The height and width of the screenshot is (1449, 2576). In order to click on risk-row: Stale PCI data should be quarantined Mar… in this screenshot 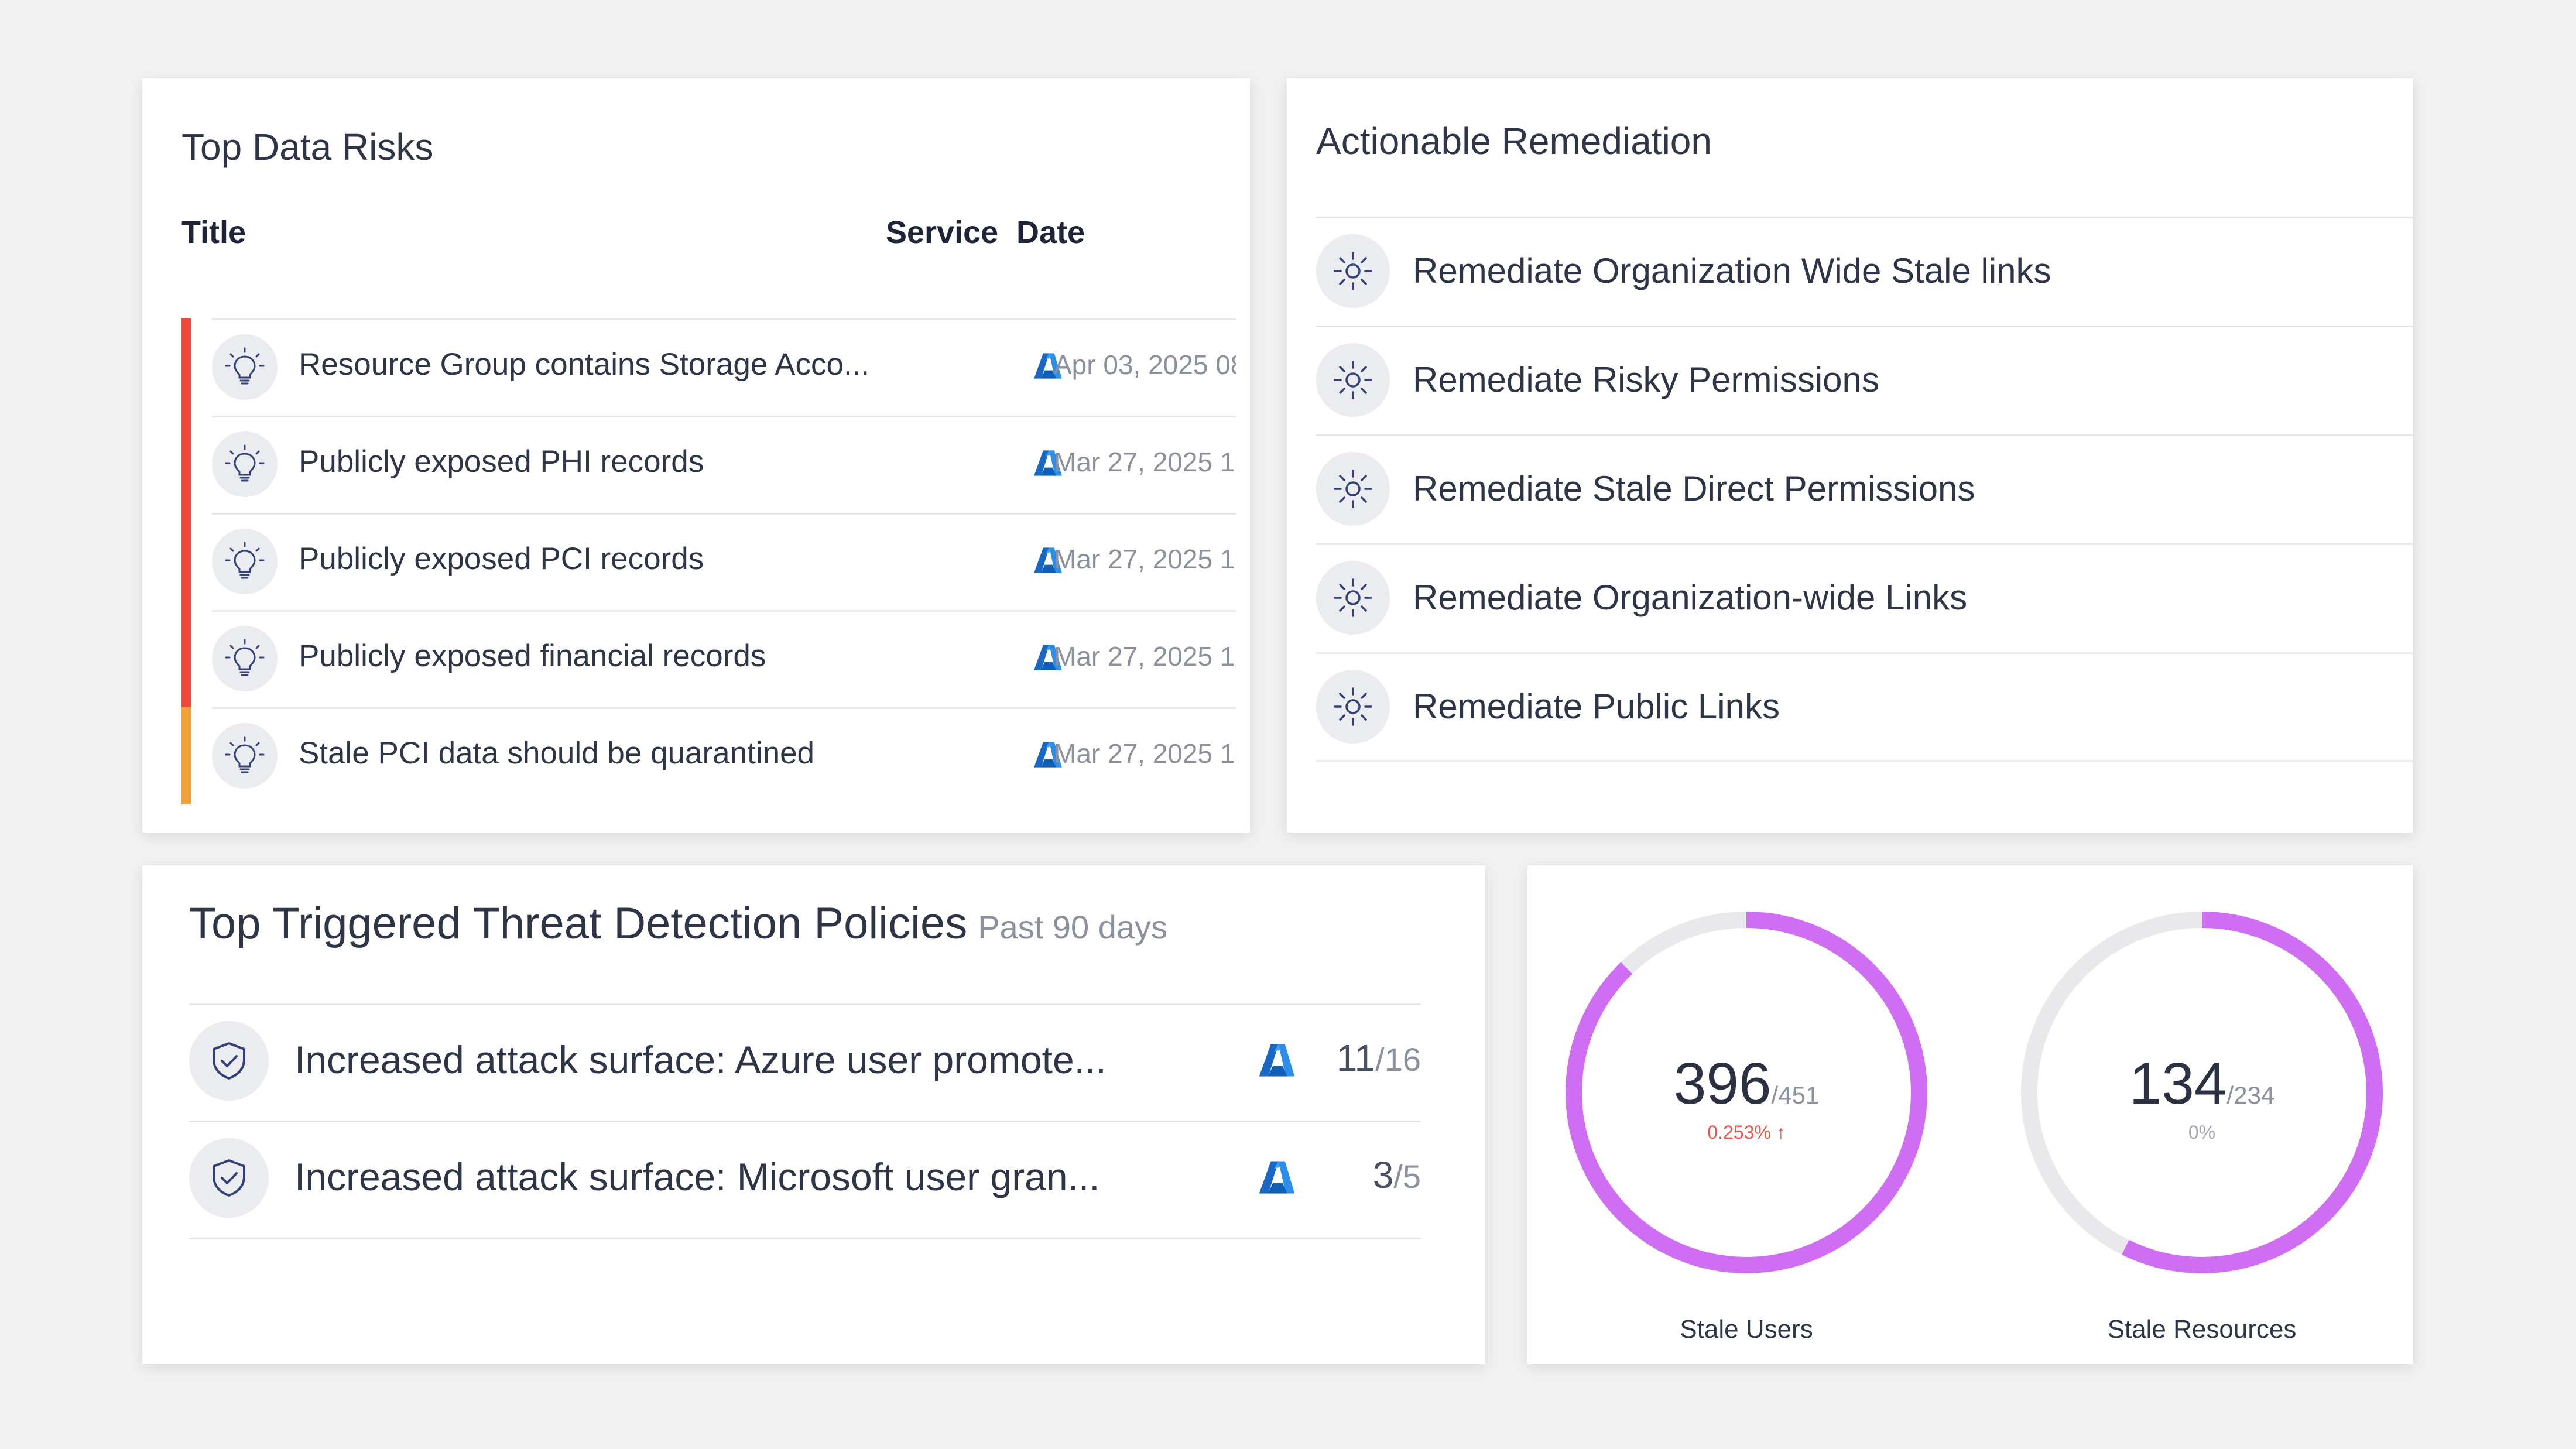, I will do `click(715, 755)`.